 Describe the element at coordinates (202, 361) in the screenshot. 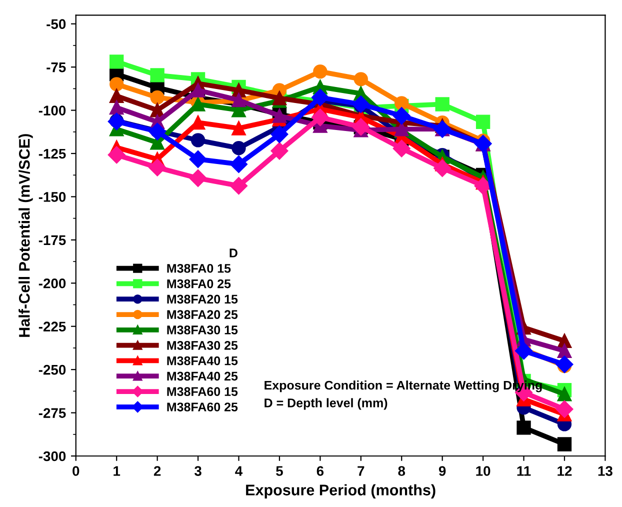

I see `legend-label: M38FA40 15` at that location.